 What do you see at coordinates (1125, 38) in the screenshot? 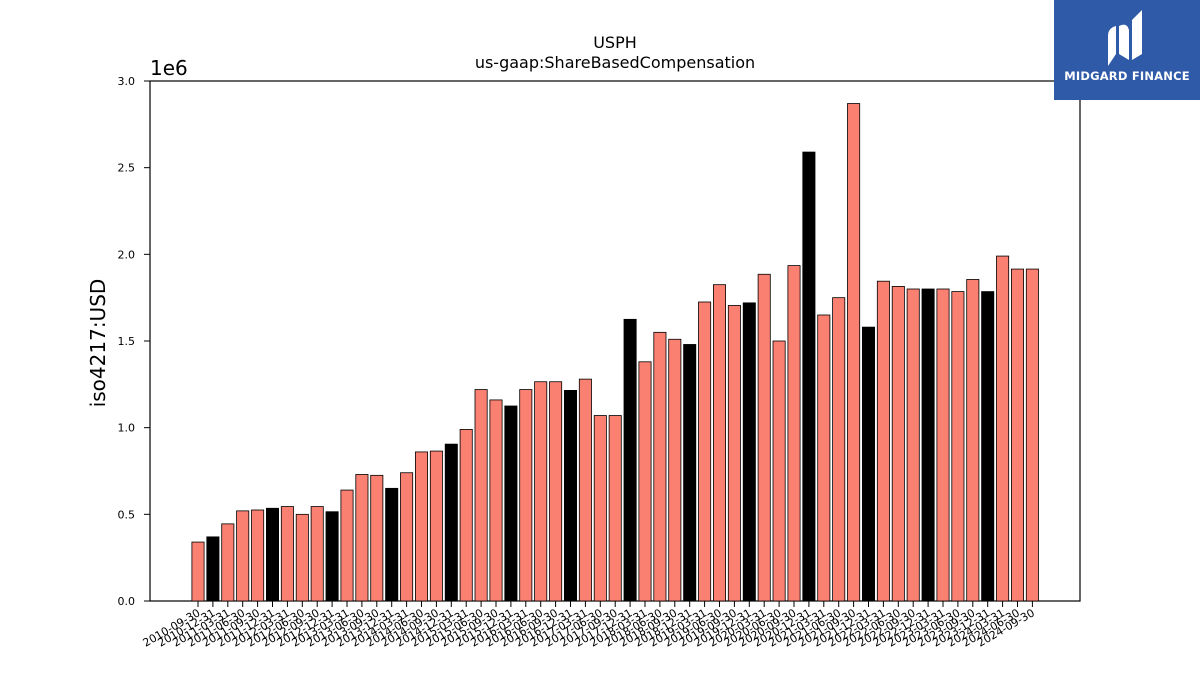
I see `midgard-logo-icon` at bounding box center [1125, 38].